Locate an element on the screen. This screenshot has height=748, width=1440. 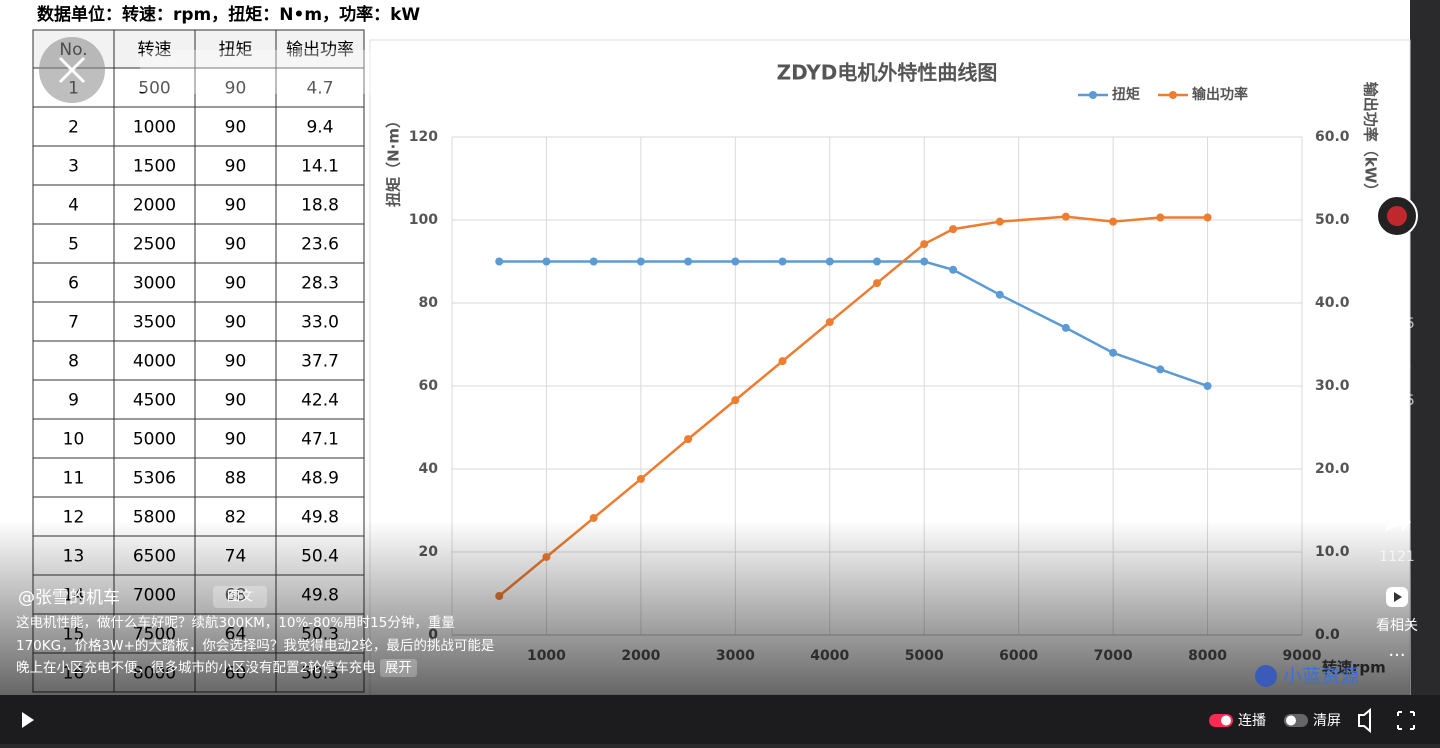
volume-button is located at coordinates (1364, 720).